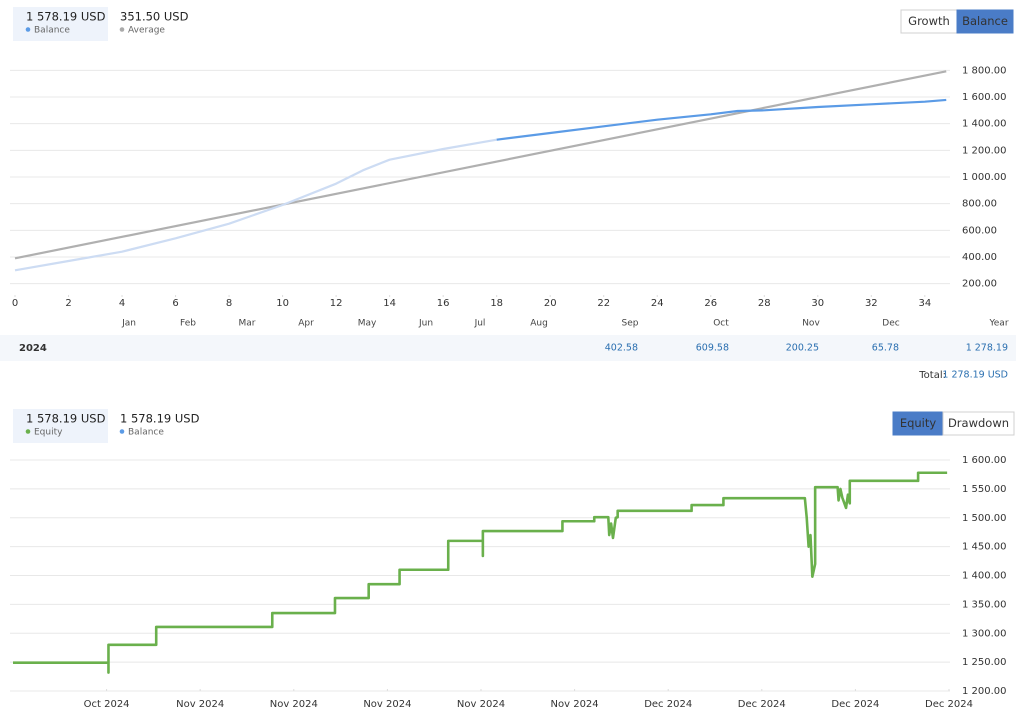 This screenshot has width=1024, height=715. What do you see at coordinates (657, 303) in the screenshot?
I see `x-tick-label: 24` at bounding box center [657, 303].